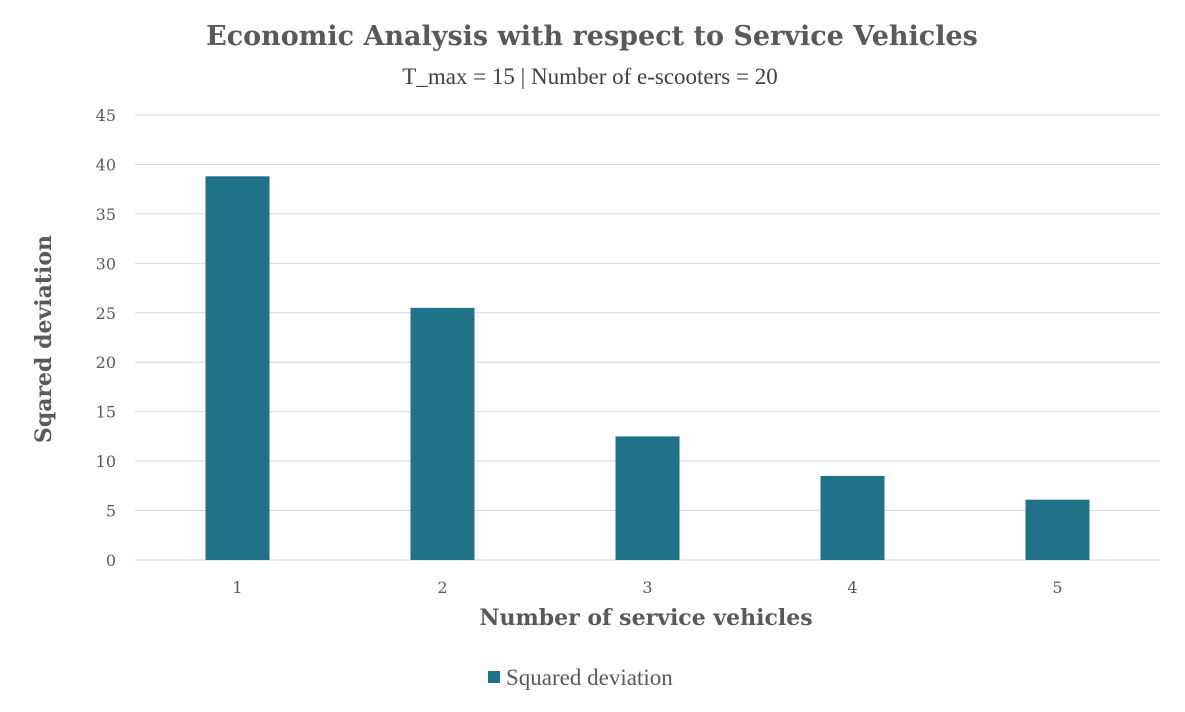 The width and height of the screenshot is (1185, 712). What do you see at coordinates (106, 412) in the screenshot?
I see `y-tick-label: 15` at bounding box center [106, 412].